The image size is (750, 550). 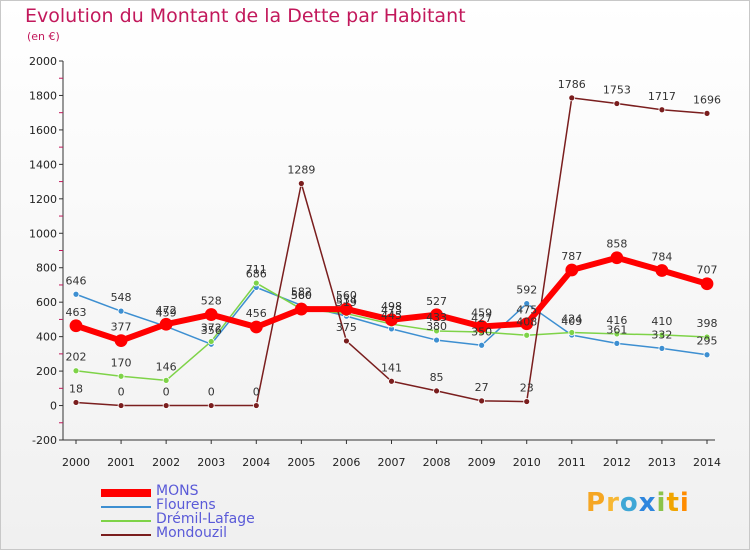 What do you see at coordinates (661, 321) in the screenshot?
I see `data-label: 410` at bounding box center [661, 321].